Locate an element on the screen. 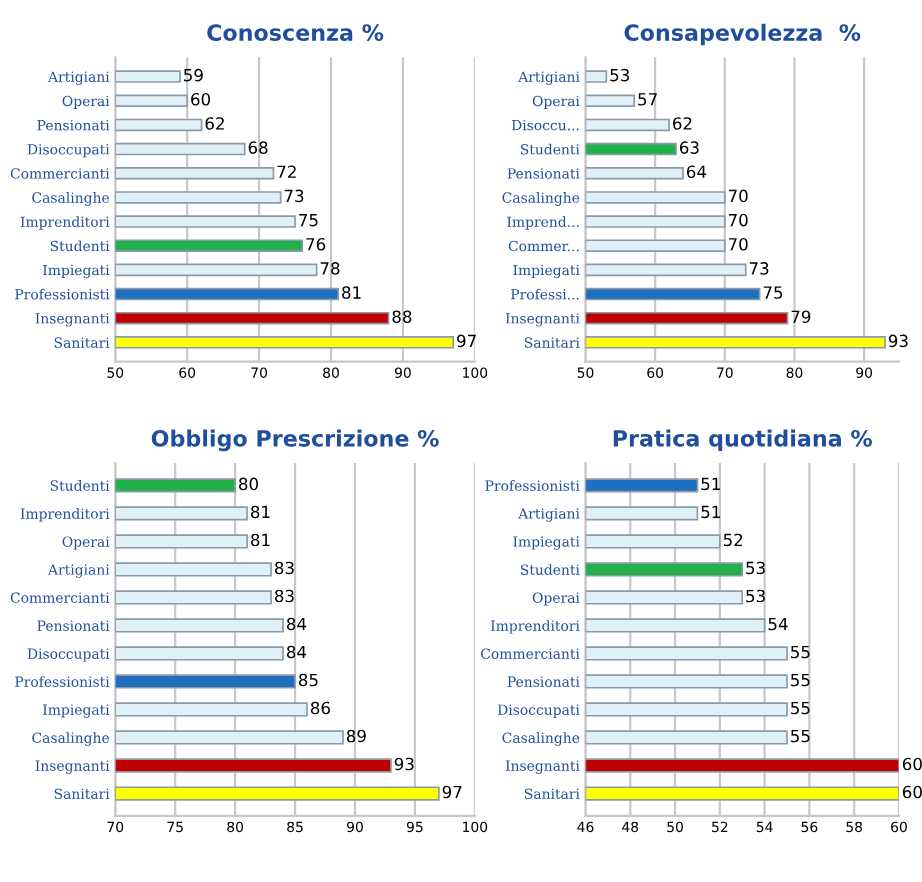 This screenshot has height=882, width=922. data-label: 85 is located at coordinates (308, 680).